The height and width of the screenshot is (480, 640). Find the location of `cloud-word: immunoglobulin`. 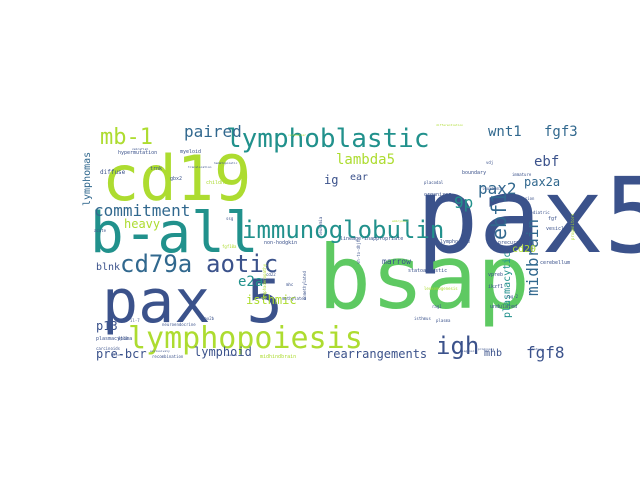

cloud-word: immunoglobulin is located at coordinates (343, 230).